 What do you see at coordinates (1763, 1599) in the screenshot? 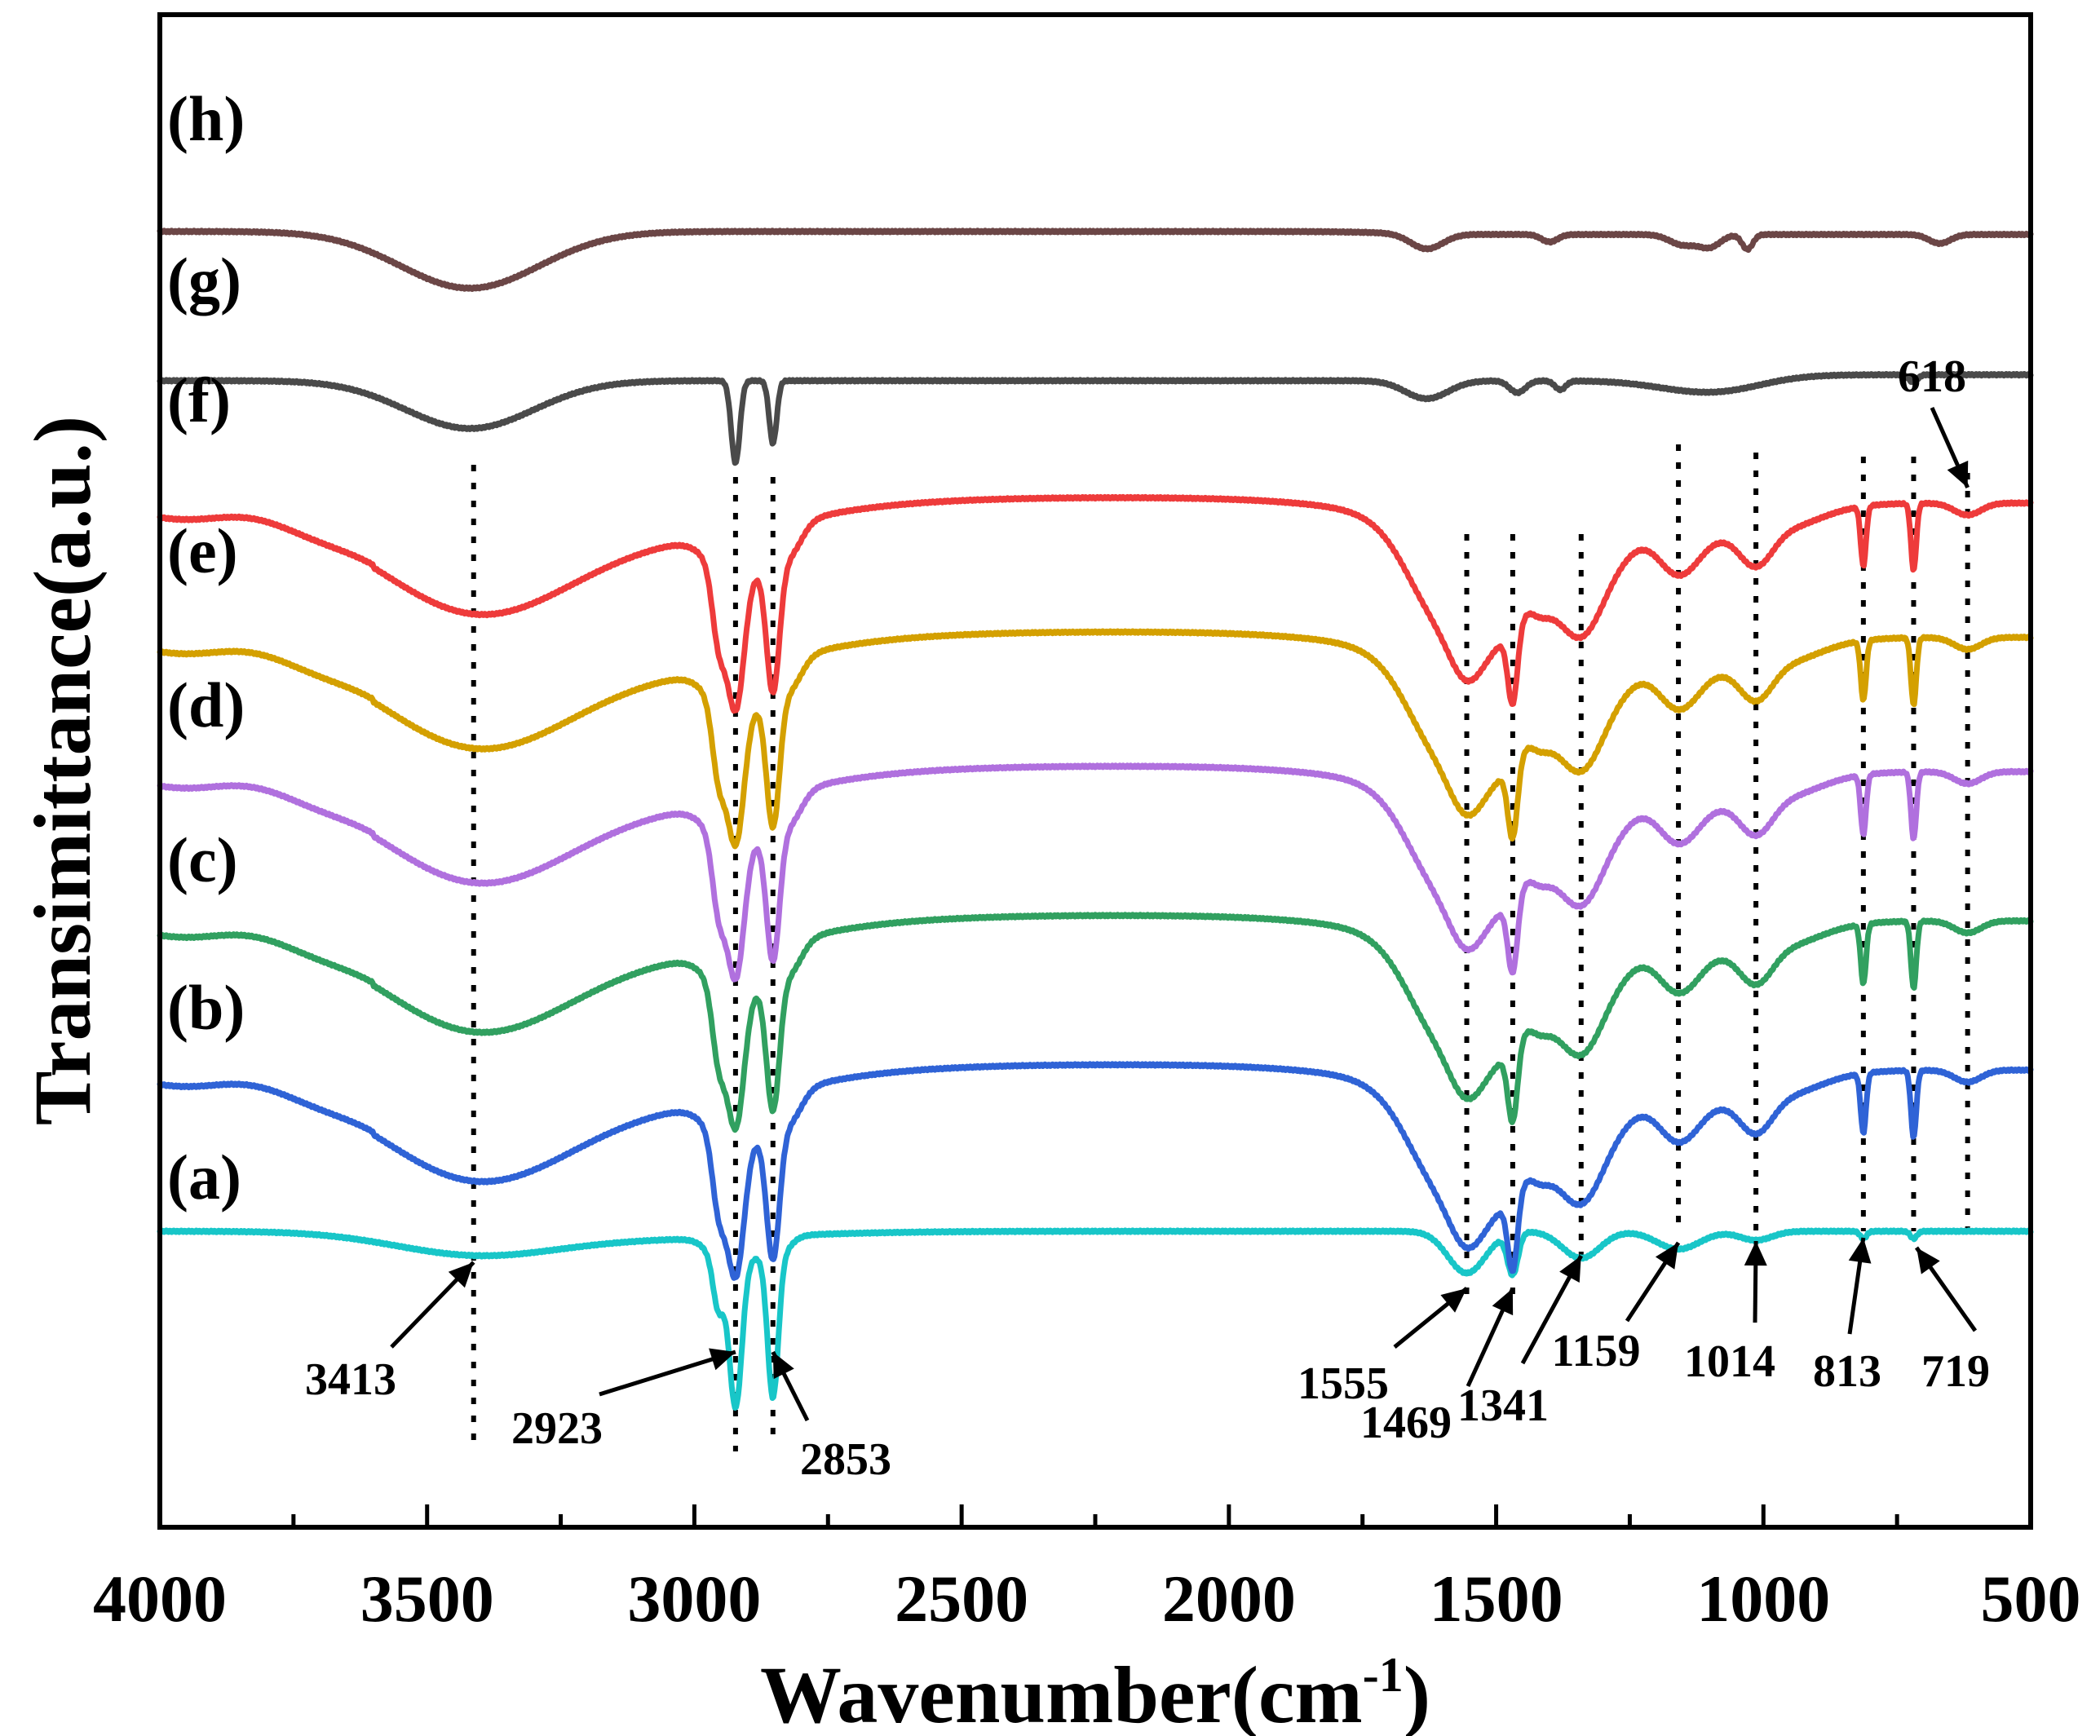
I see `x-tick-label-1000: 1000` at bounding box center [1763, 1599].